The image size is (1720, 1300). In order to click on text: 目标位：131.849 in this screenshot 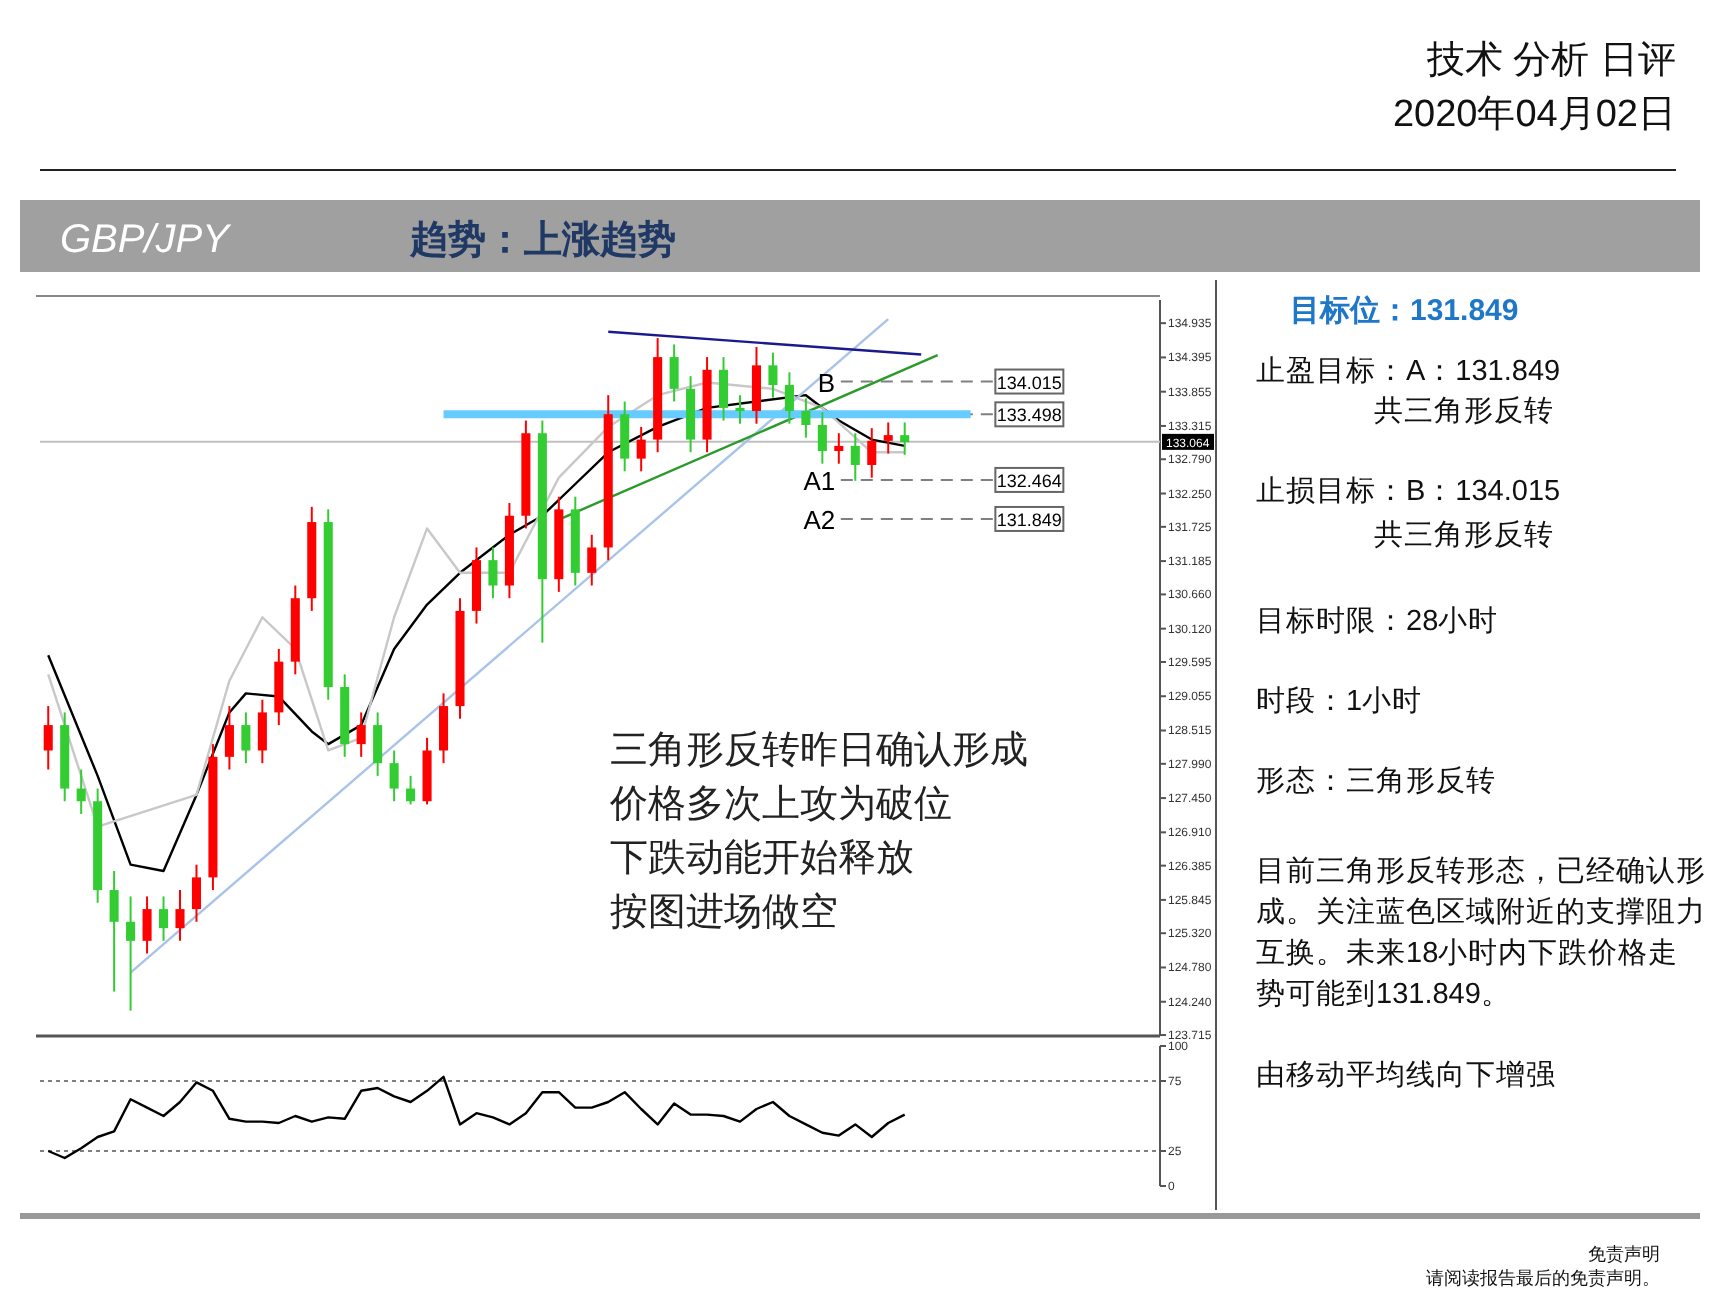, I will do `click(1404, 311)`.